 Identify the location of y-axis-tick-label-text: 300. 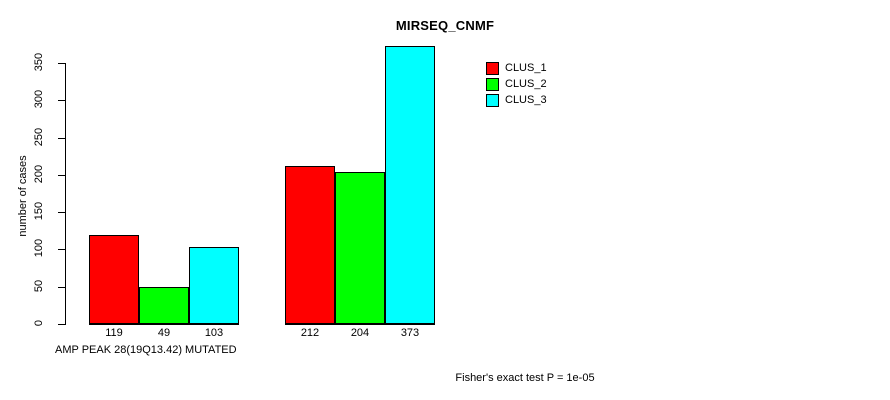
(39, 99).